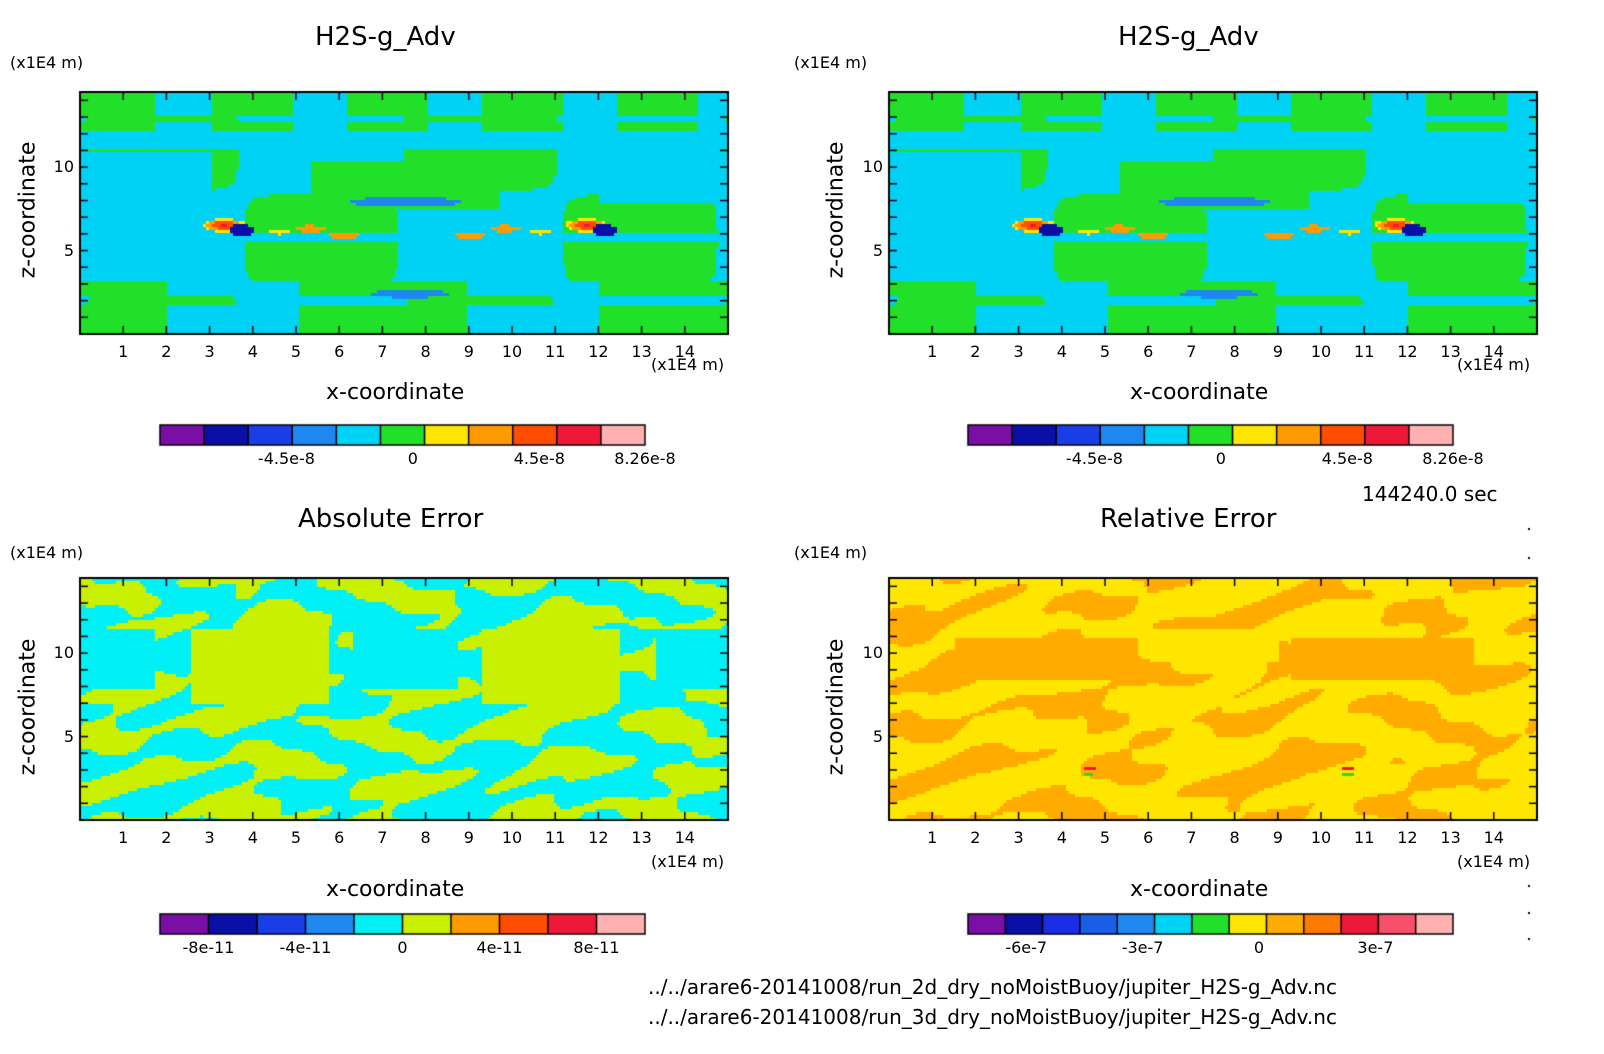 The height and width of the screenshot is (1054, 1604). What do you see at coordinates (831, 62) in the screenshot?
I see `panel2-y-unit: (x1E4 m)` at bounding box center [831, 62].